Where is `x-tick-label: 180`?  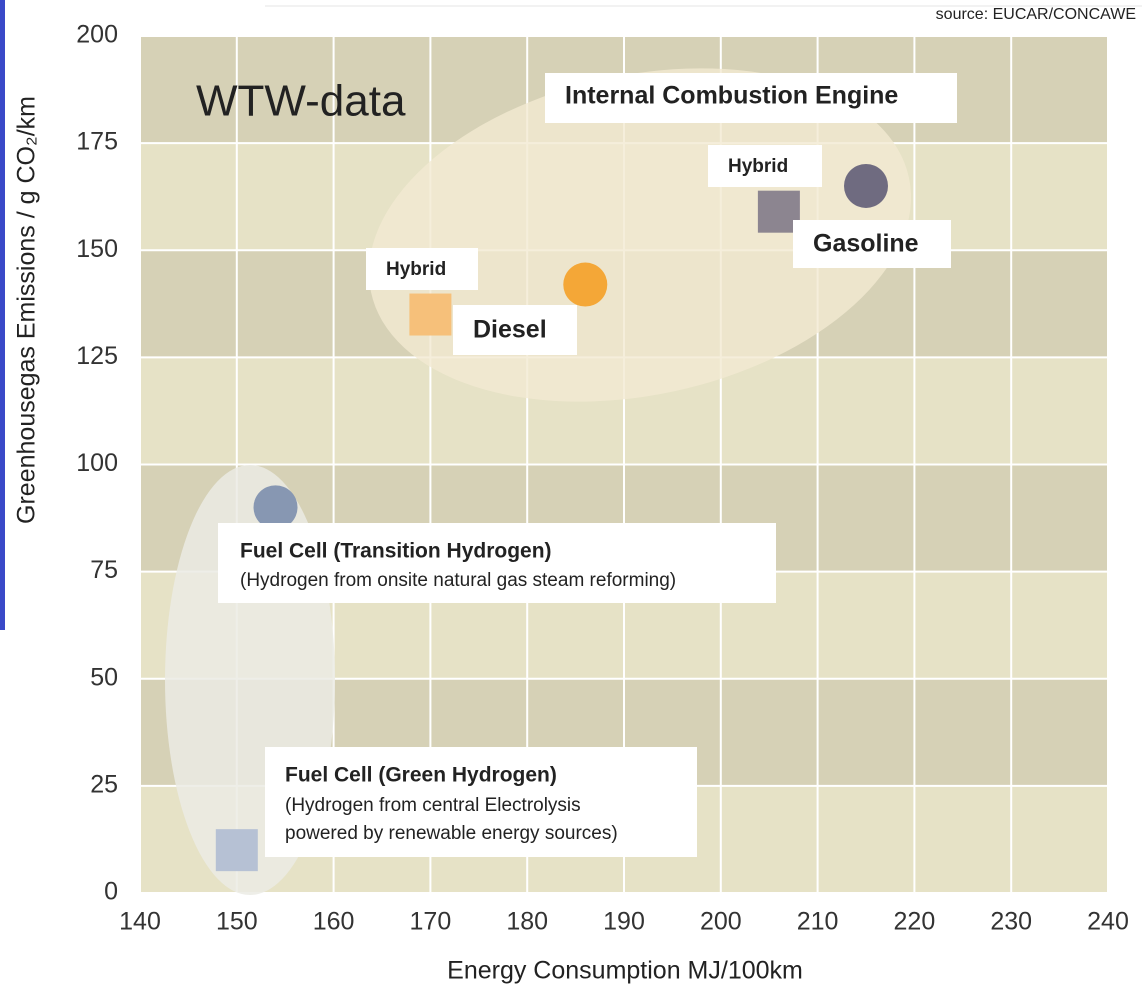 x-tick-label: 180 is located at coordinates (527, 922).